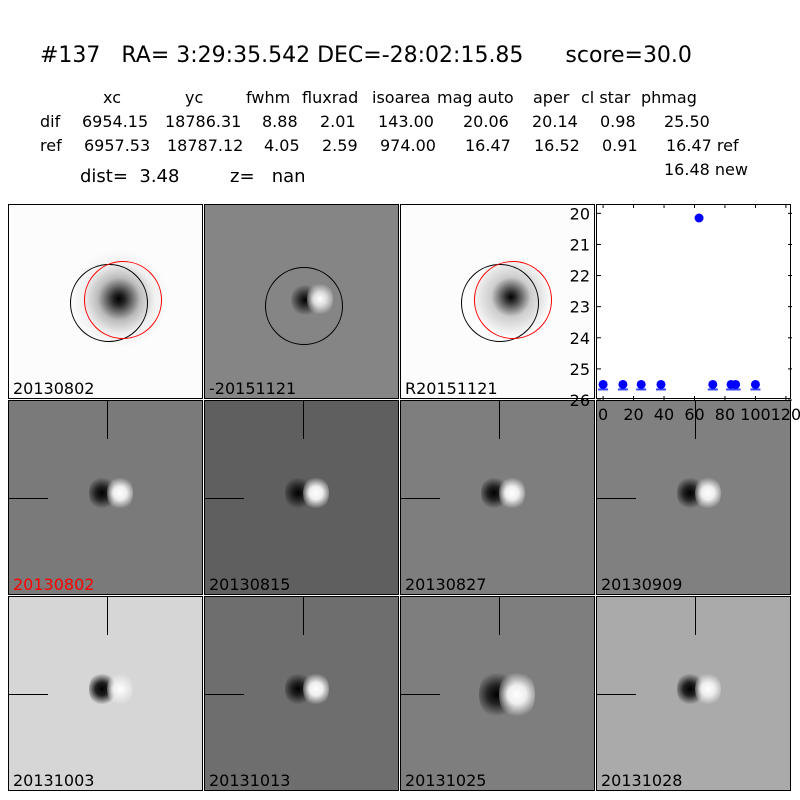  I want to click on x-tick-label: 60, so click(694, 414).